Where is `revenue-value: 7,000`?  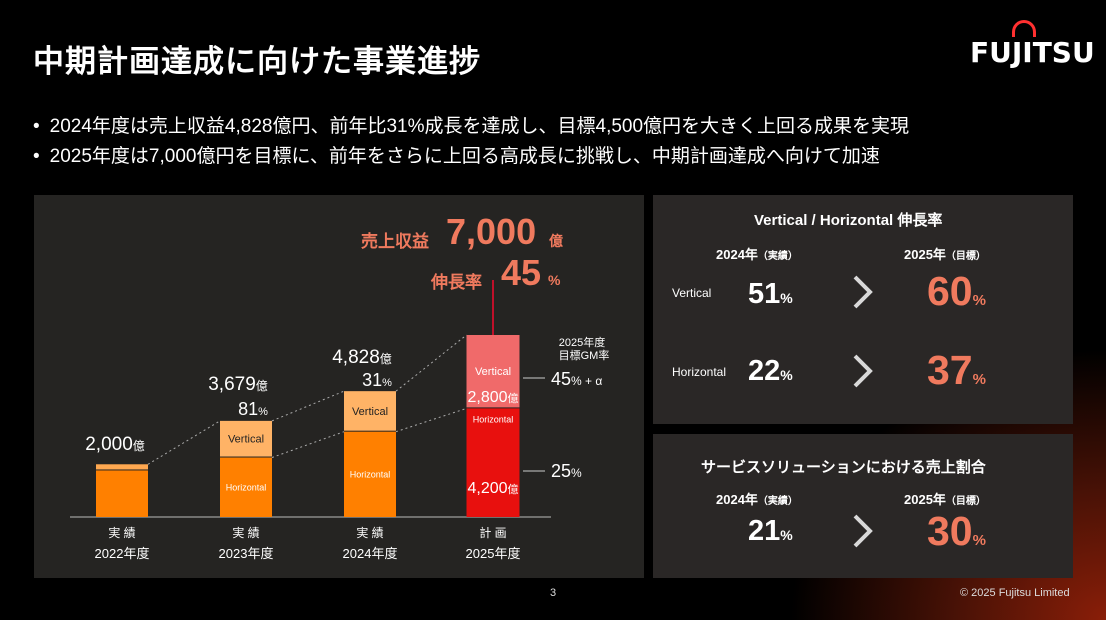
revenue-value: 7,000 is located at coordinates (491, 231).